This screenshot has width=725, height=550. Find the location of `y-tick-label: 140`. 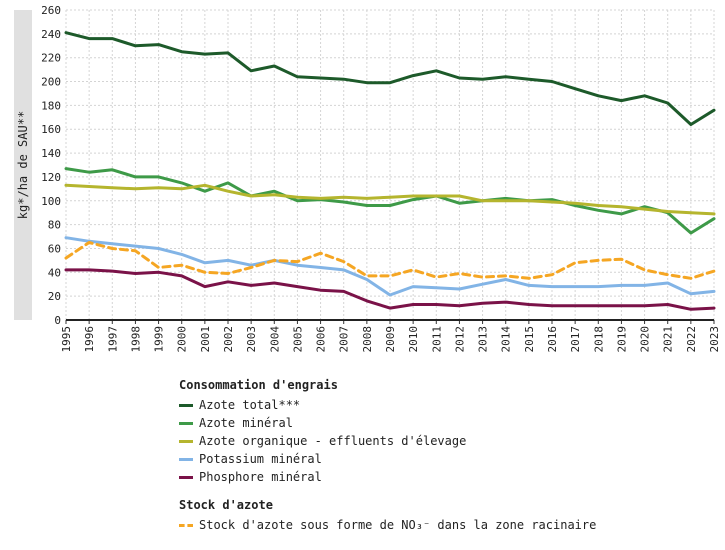

y-tick-label: 140 is located at coordinates (51, 153).